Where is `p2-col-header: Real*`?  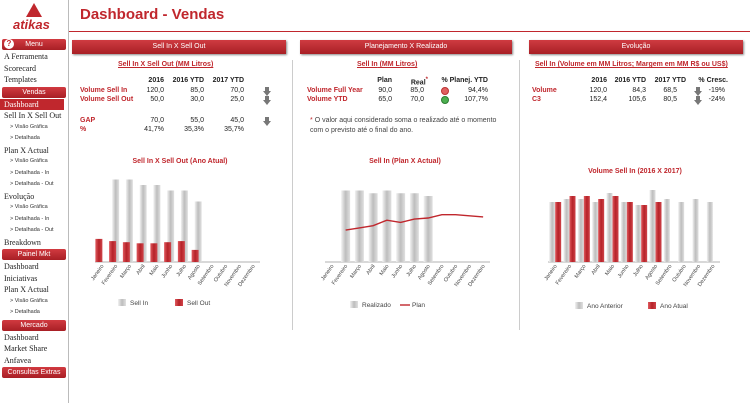 p2-col-header: Real* is located at coordinates (416, 81).